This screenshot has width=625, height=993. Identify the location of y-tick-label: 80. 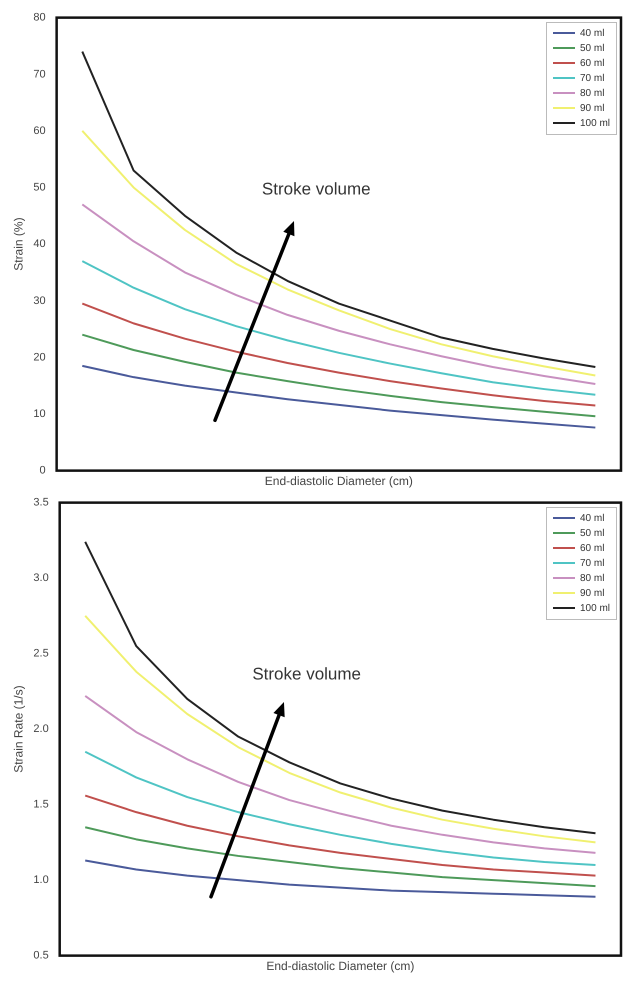
(39, 18).